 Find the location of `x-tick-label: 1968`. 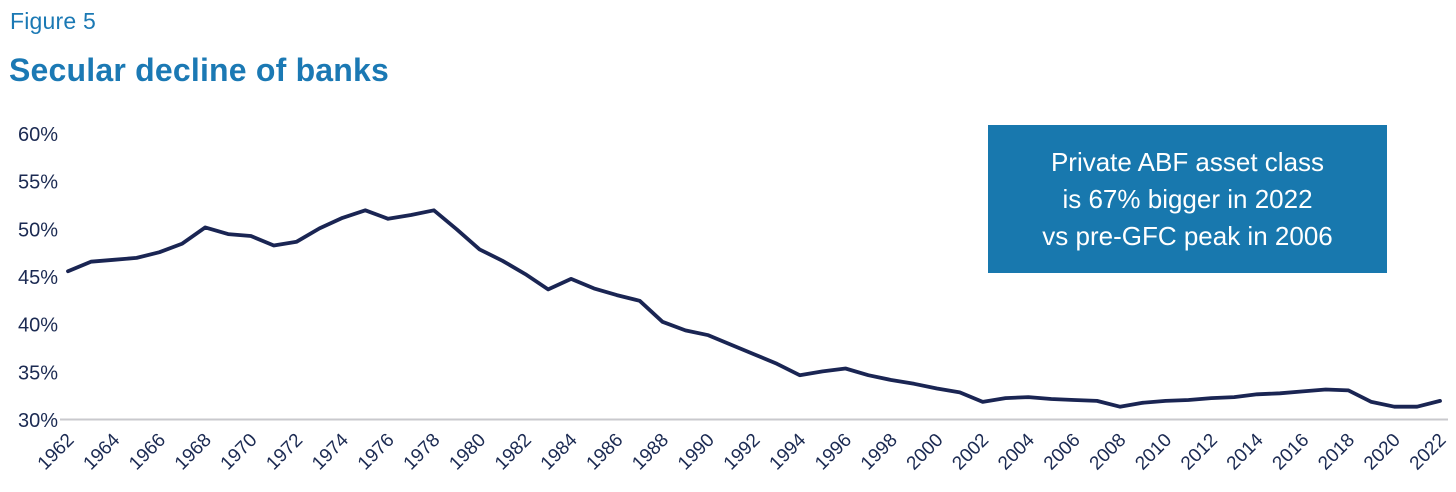

x-tick-label: 1968 is located at coordinates (193, 452).